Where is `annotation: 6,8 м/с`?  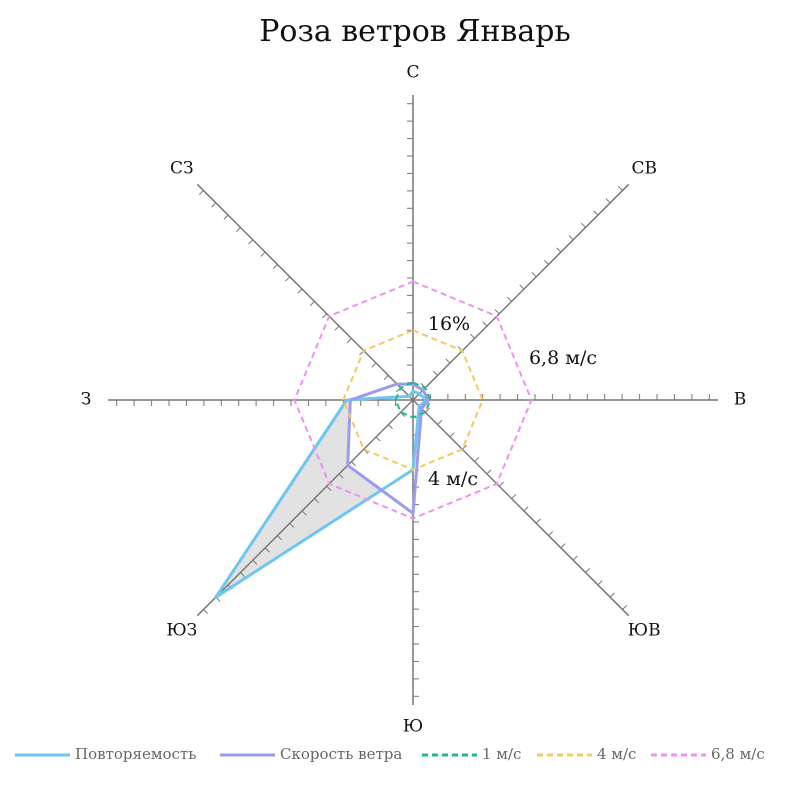 annotation: 6,8 м/с is located at coordinates (563, 358).